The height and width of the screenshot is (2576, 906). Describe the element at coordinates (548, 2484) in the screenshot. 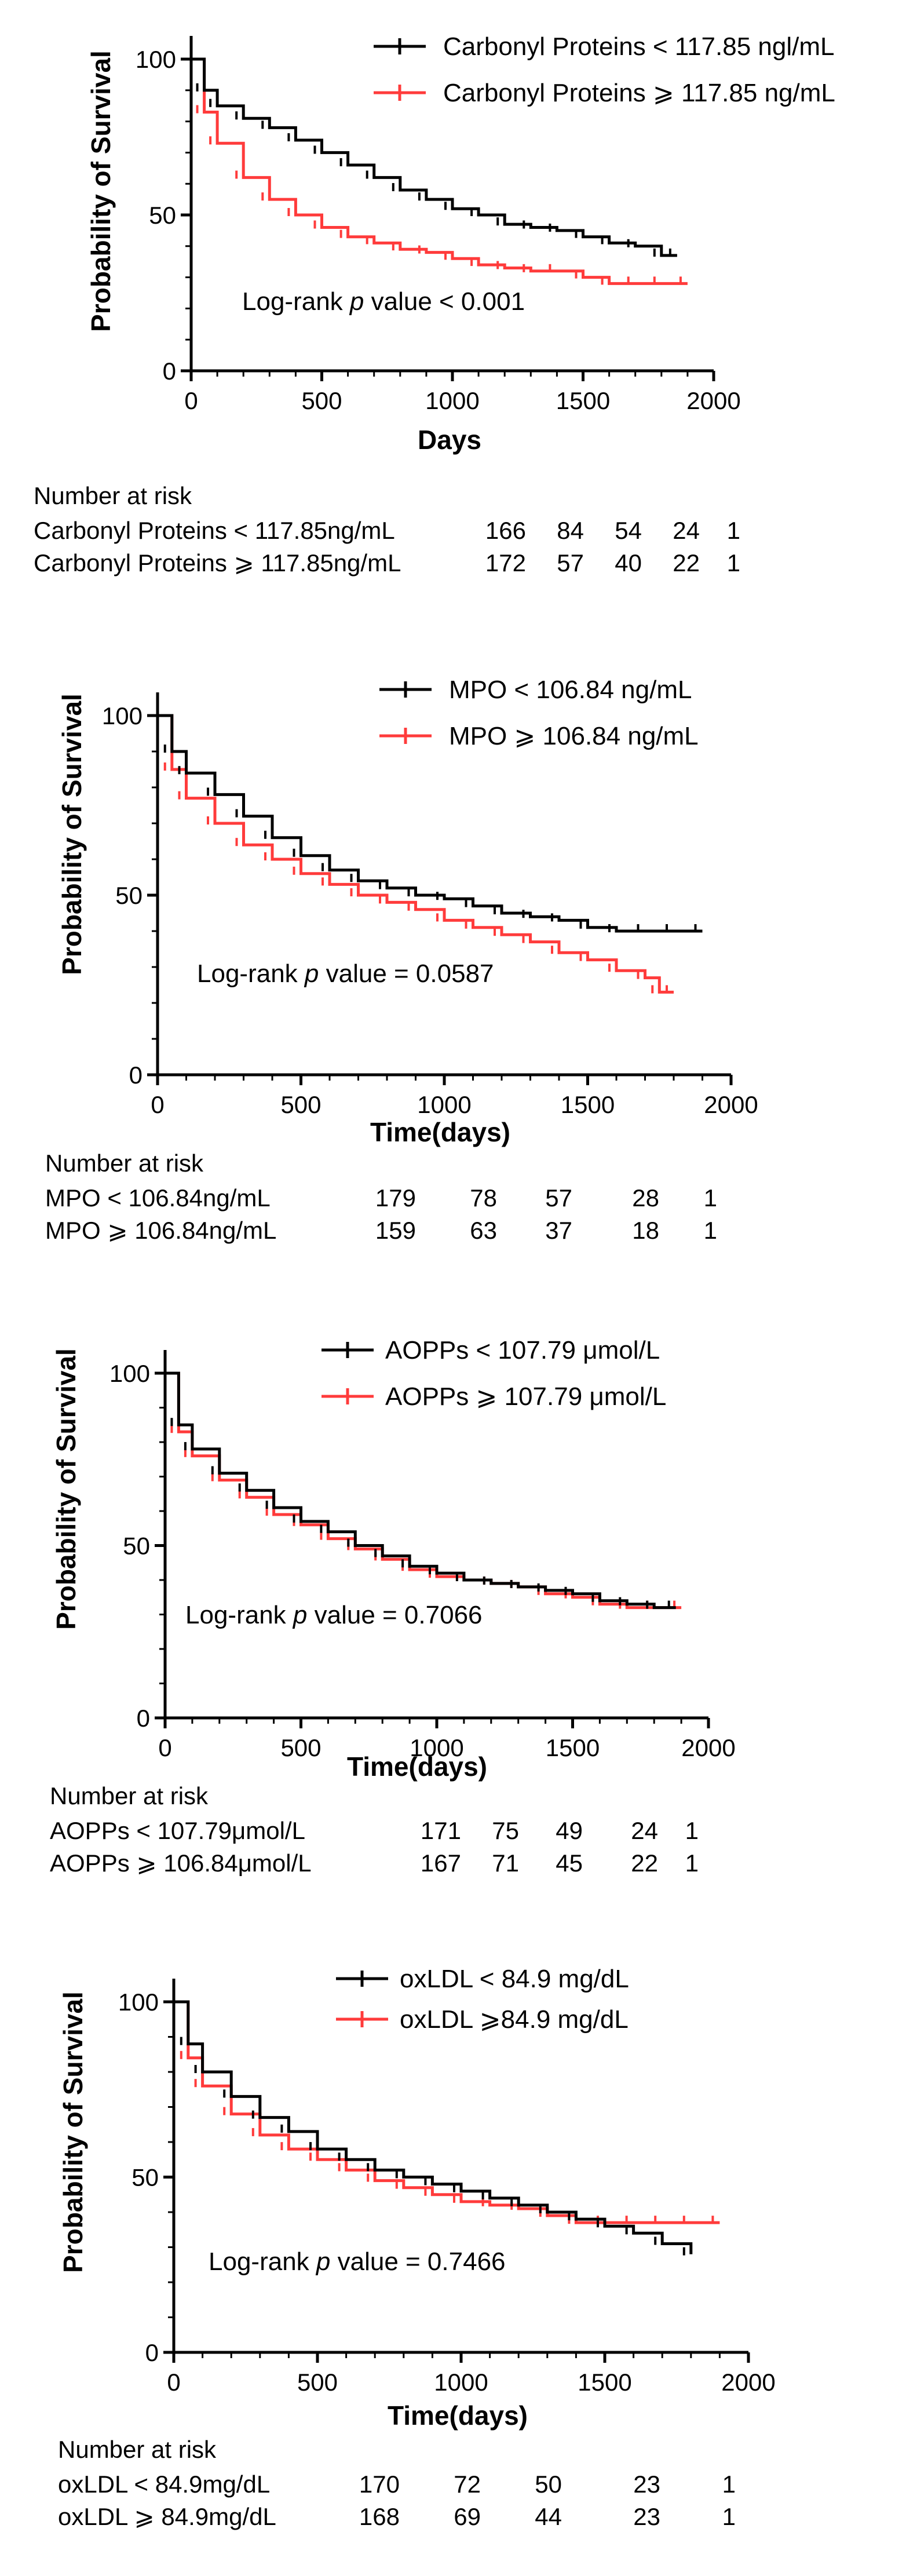

I see `risk-cell: 50` at that location.